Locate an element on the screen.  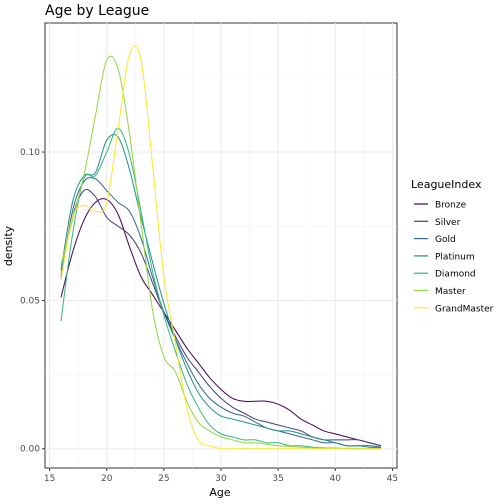
legend-label-bronze: Bronze is located at coordinates (451, 206).